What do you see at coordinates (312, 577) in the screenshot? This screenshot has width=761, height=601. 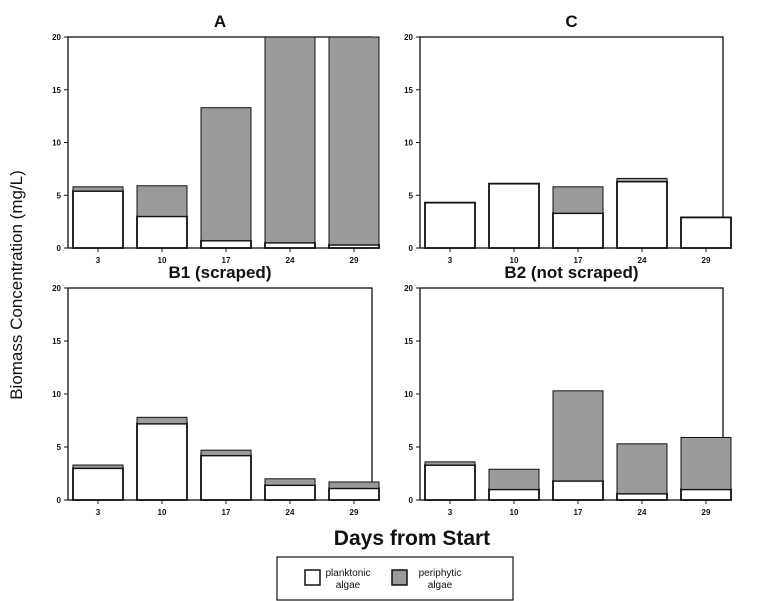 I see `legend-swatch-planktonic` at bounding box center [312, 577].